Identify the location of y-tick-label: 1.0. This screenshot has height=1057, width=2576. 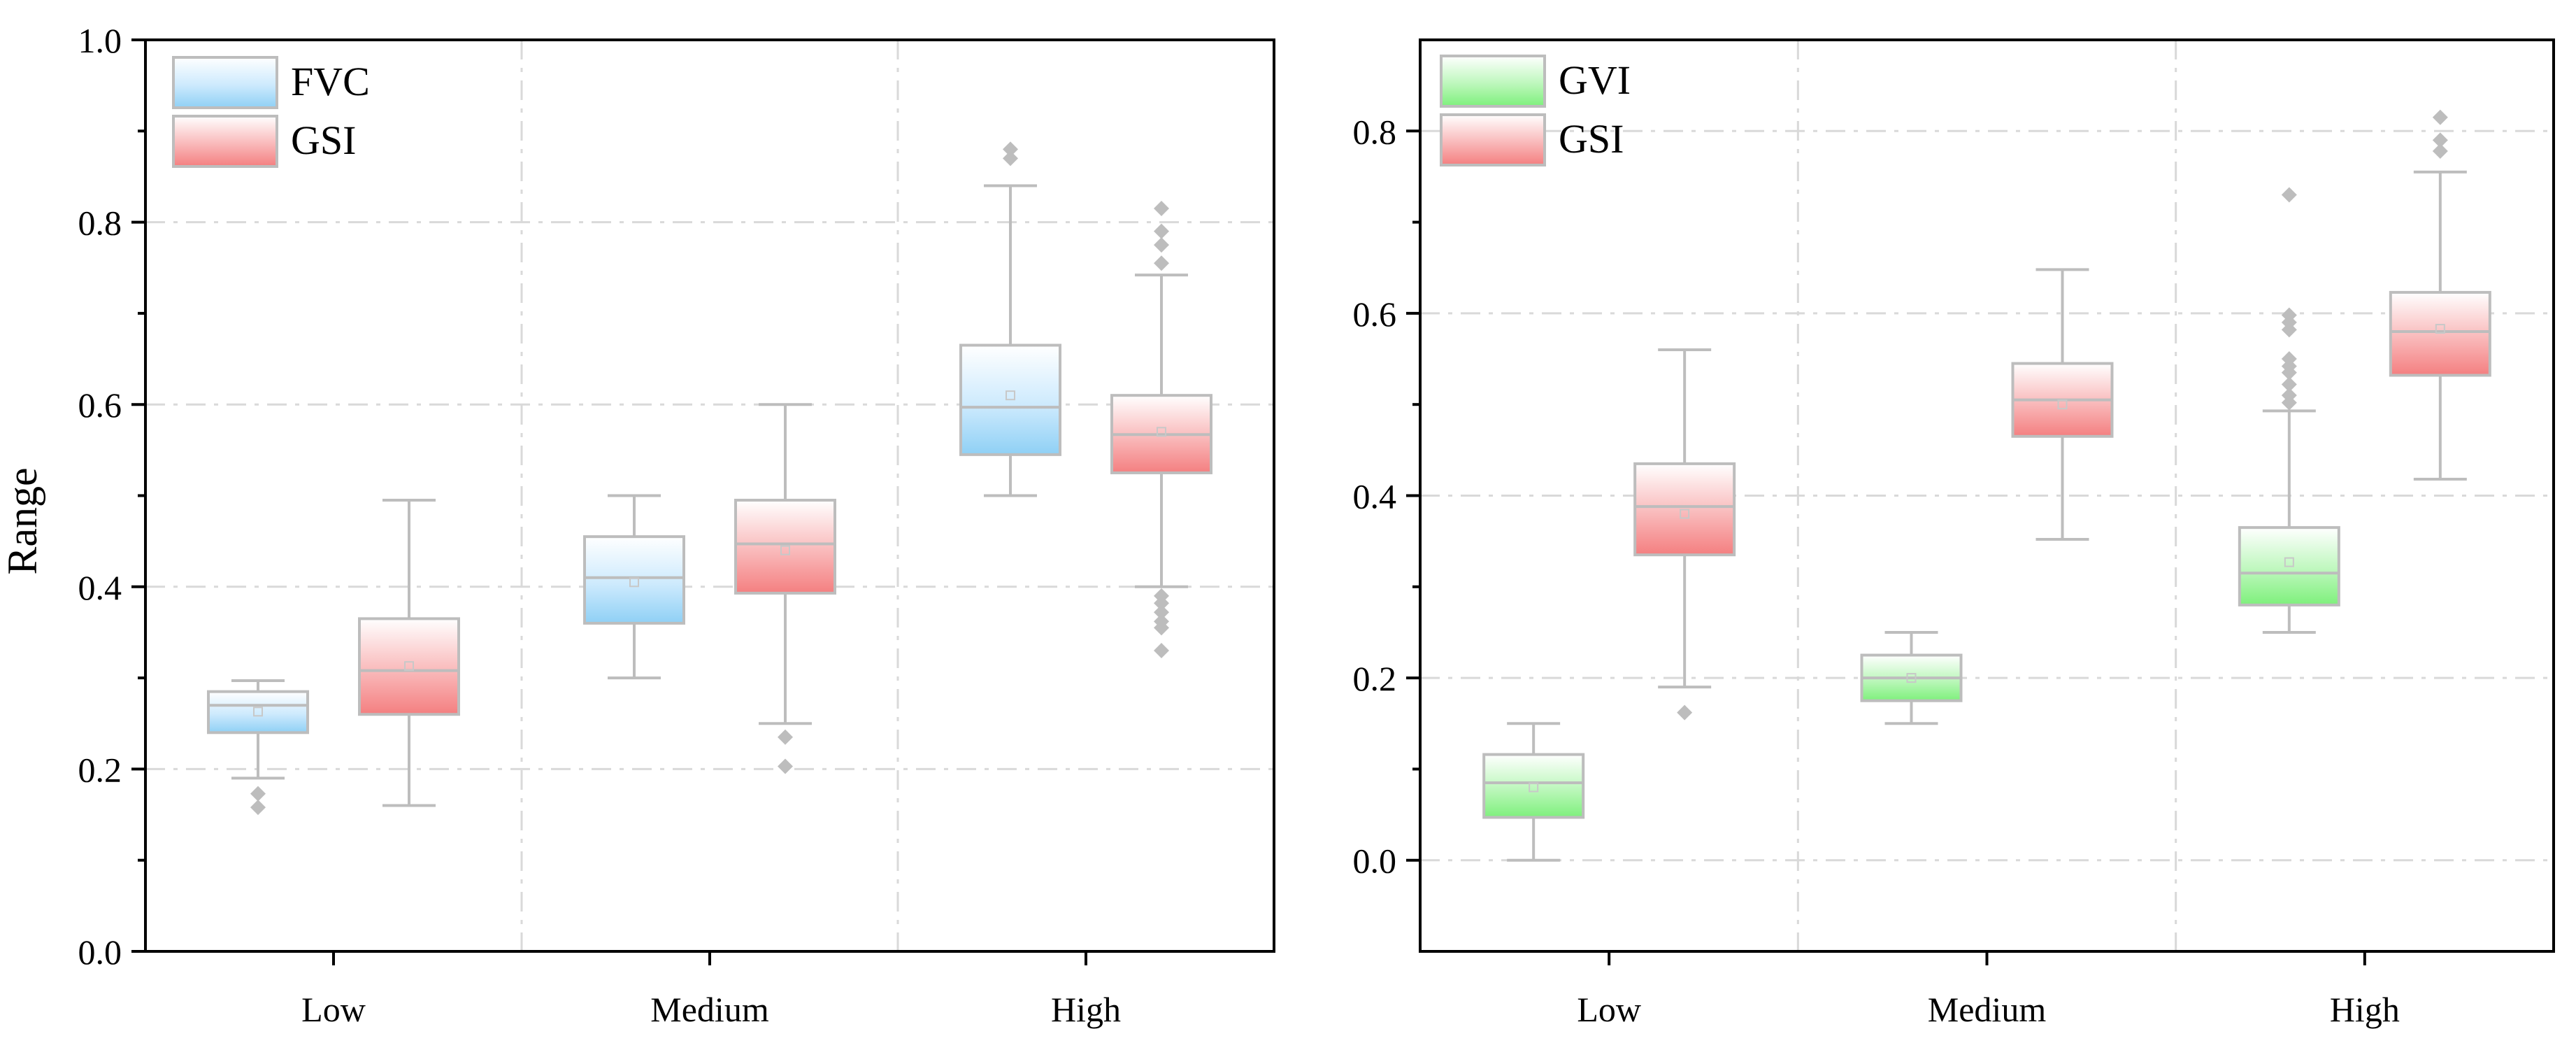
(100, 40).